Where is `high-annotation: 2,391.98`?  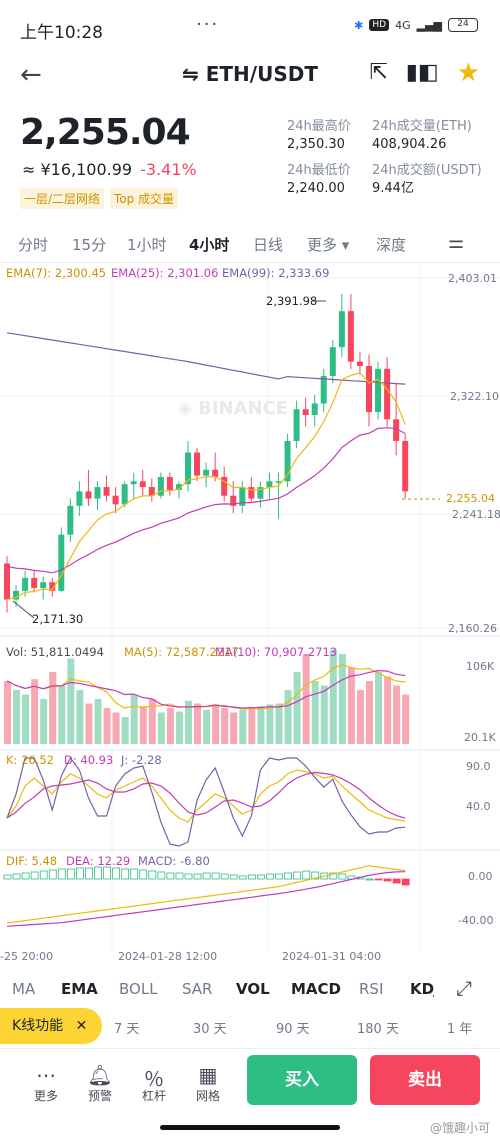 high-annotation: 2,391.98 is located at coordinates (292, 301).